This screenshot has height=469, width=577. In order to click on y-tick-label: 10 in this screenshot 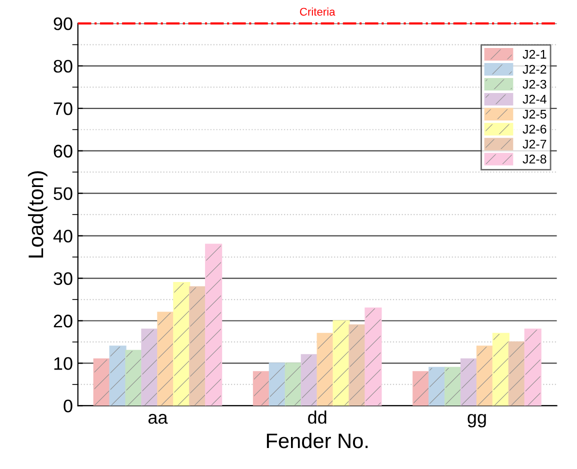, I will do `click(63, 363)`.